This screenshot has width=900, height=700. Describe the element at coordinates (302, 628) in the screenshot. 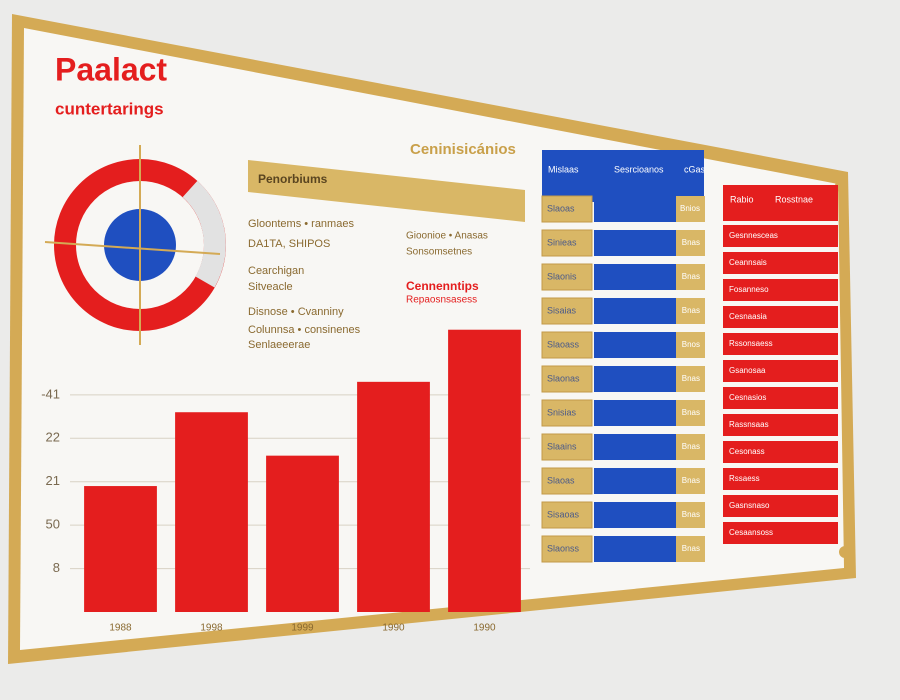

I see `x-tick-label: 1999` at that location.